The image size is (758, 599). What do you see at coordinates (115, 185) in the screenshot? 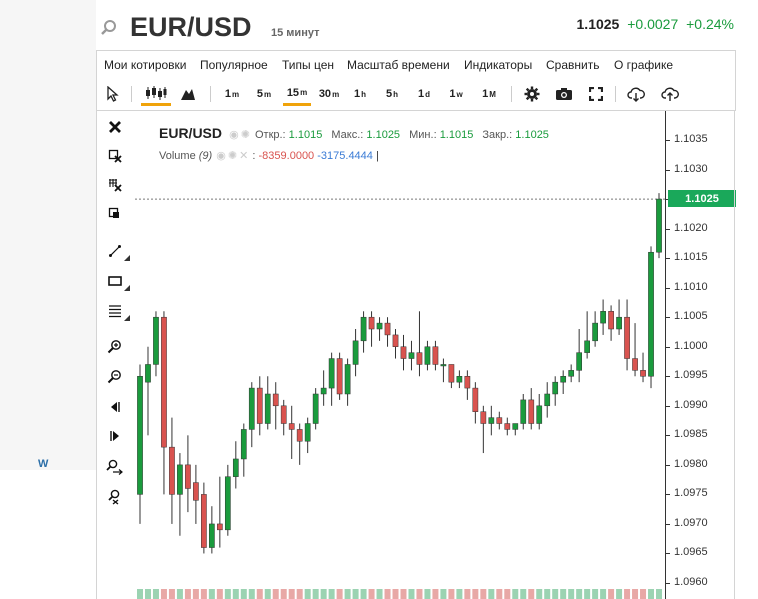
I see `remove-all-drawings-icon` at bounding box center [115, 185].